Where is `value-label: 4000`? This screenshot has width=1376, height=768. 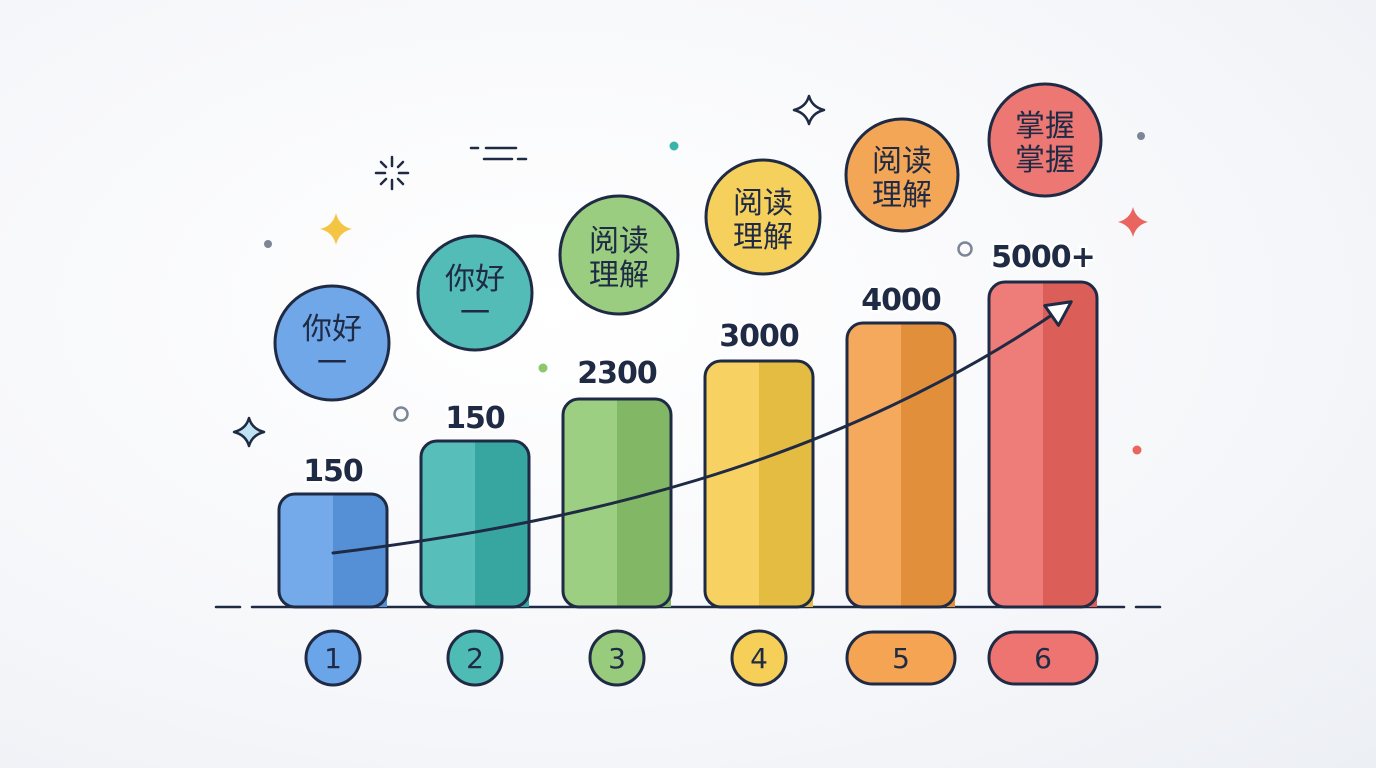 value-label: 4000 is located at coordinates (901, 300).